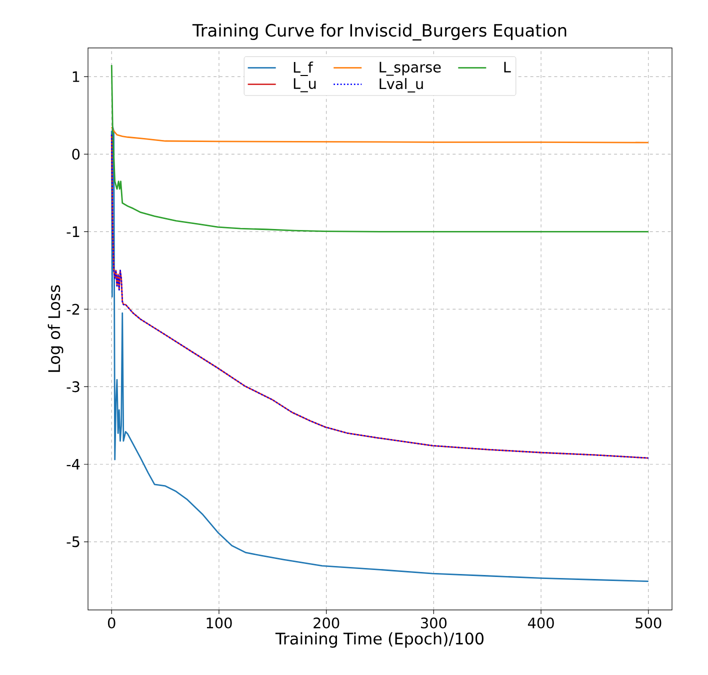 Image resolution: width=708 pixels, height=675 pixels. Describe the element at coordinates (73, 309) in the screenshot. I see `y-tick-label: -2` at that location.